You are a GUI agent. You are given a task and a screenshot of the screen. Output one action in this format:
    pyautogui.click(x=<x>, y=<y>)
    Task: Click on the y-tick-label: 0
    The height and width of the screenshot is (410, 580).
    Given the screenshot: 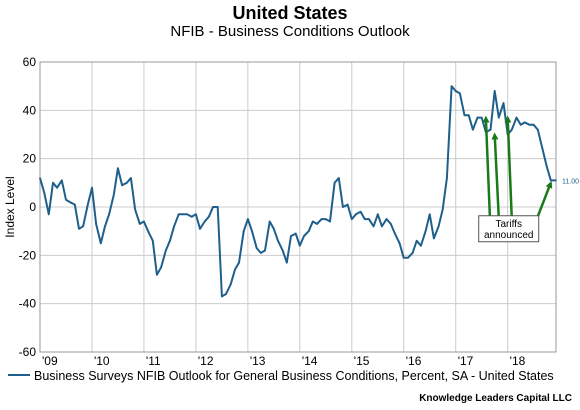 What is the action you would take?
    pyautogui.click(x=32, y=207)
    